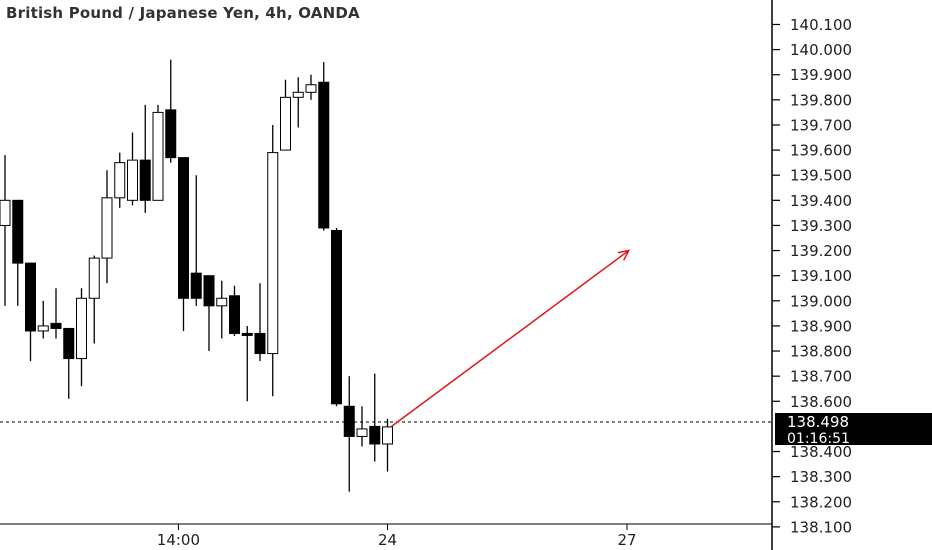  Describe the element at coordinates (183, 13) in the screenshot. I see `chart-title: British Pound / Japanese Yen, 4h, OANDA` at that location.